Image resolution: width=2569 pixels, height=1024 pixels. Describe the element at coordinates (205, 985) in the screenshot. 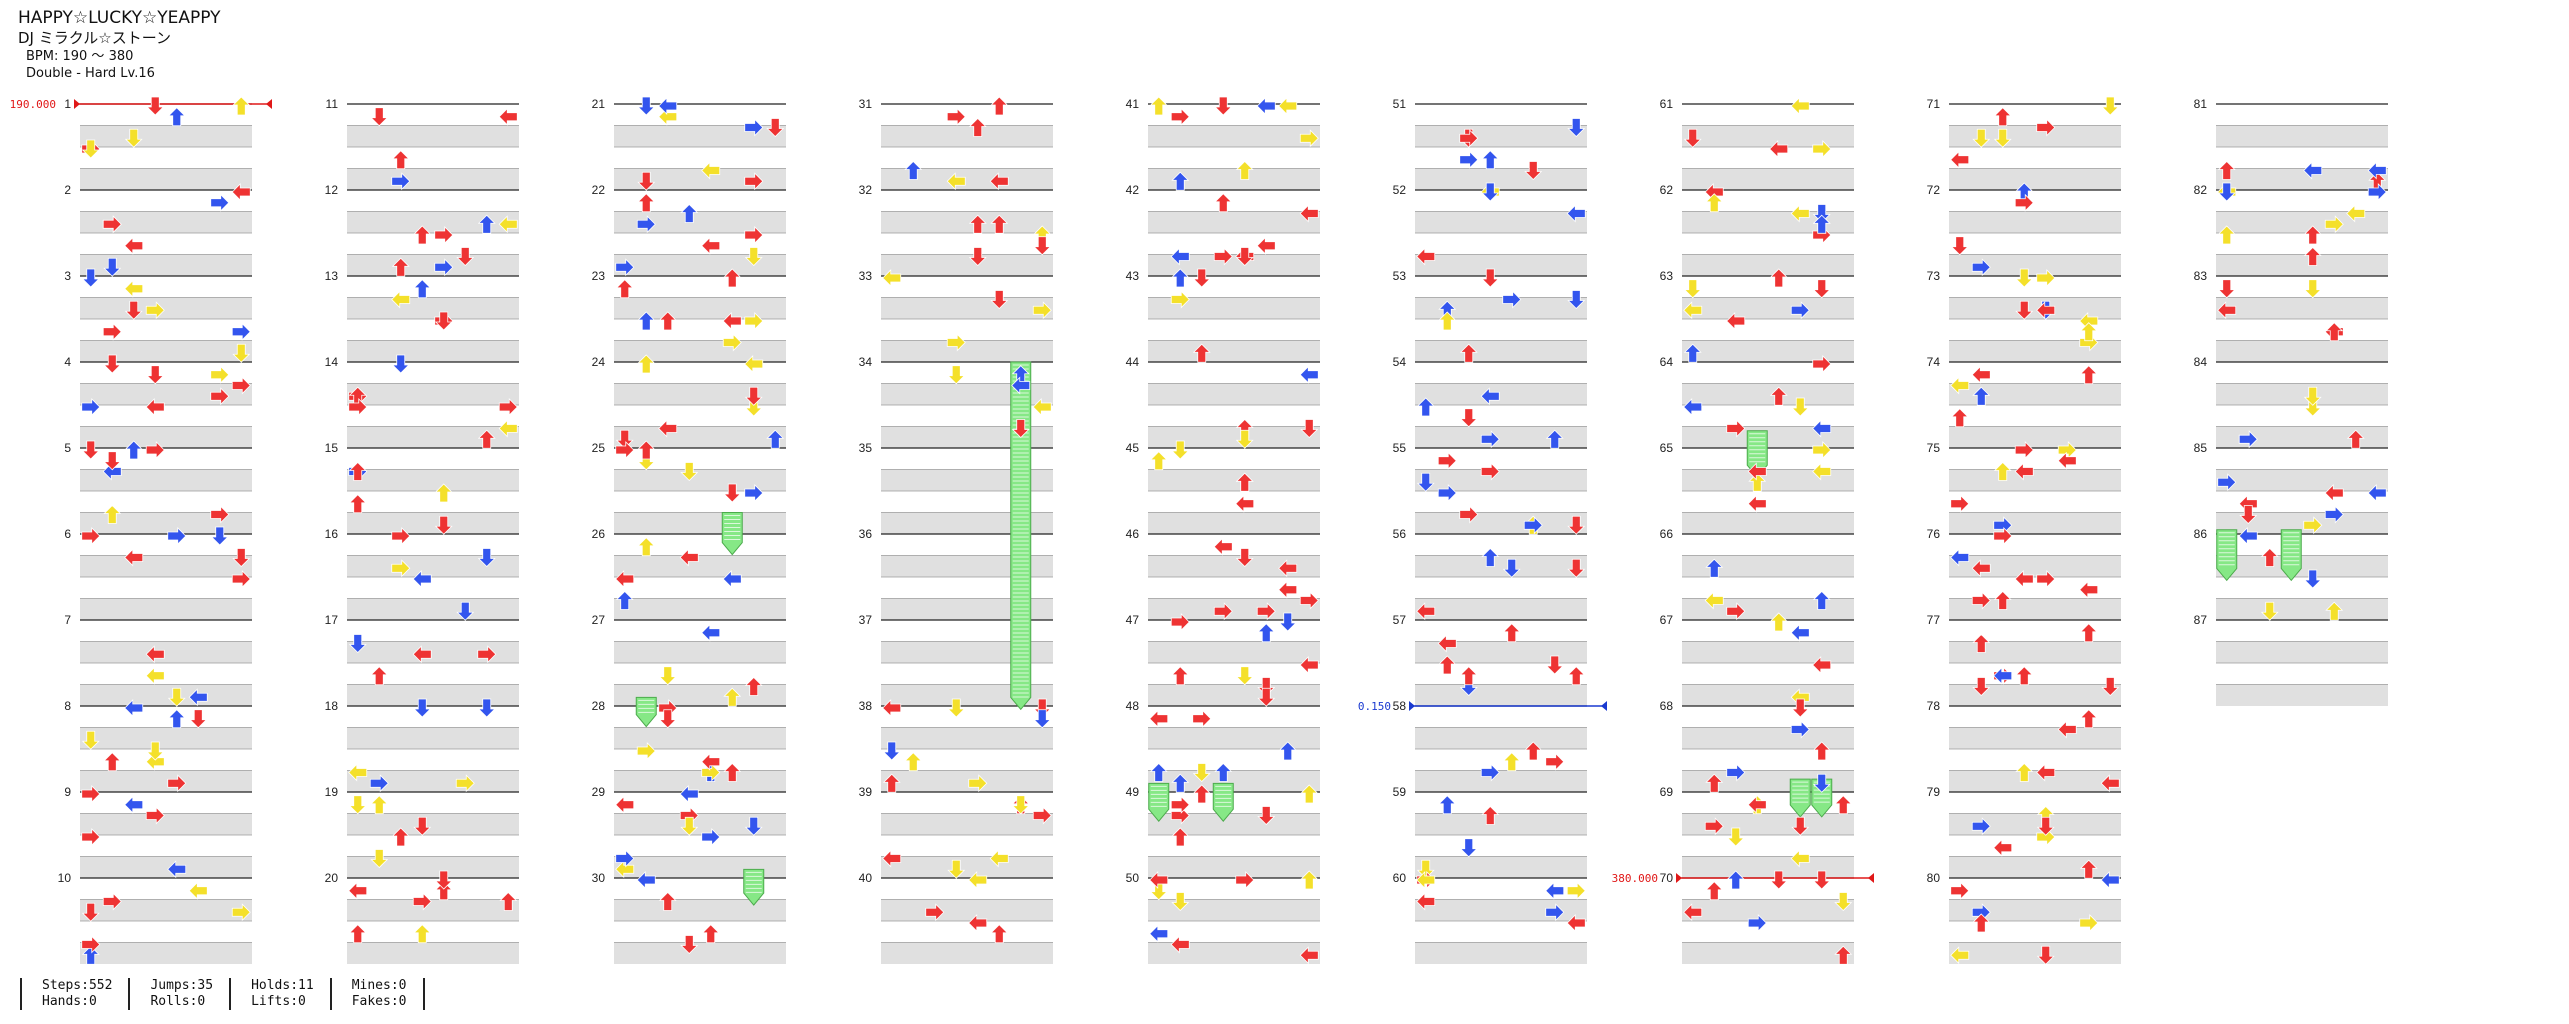

I see `stat-value: 35` at that location.